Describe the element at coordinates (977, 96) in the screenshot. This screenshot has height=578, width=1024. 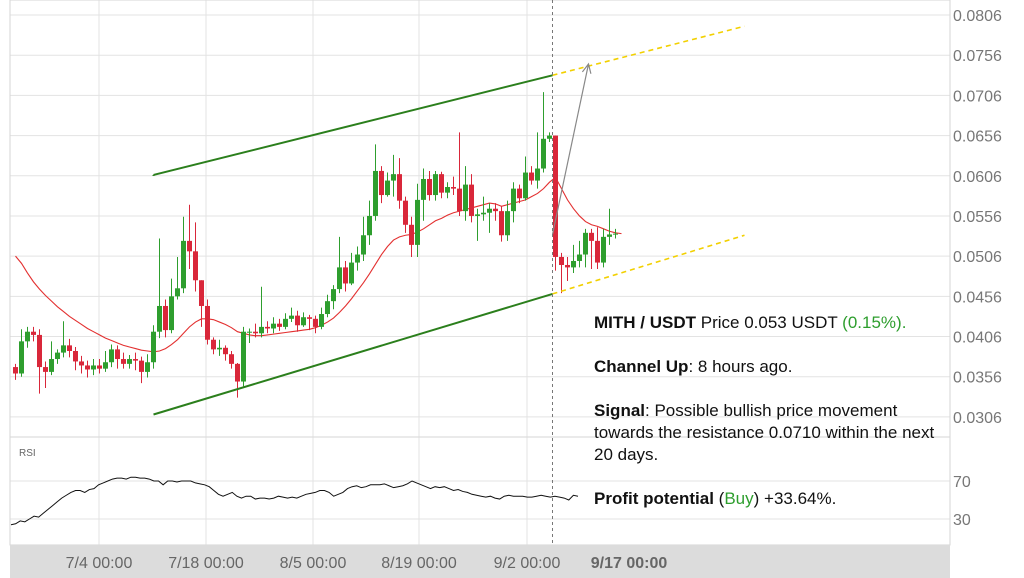
I see `price-tick-label: 0.0706` at that location.